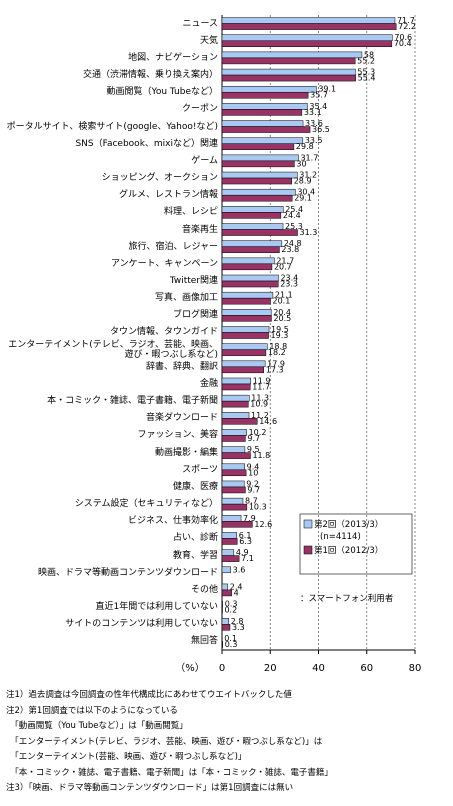 Image resolution: width=453 pixels, height=806 pixels. I want to click on value-label: 36.5, so click(321, 129).